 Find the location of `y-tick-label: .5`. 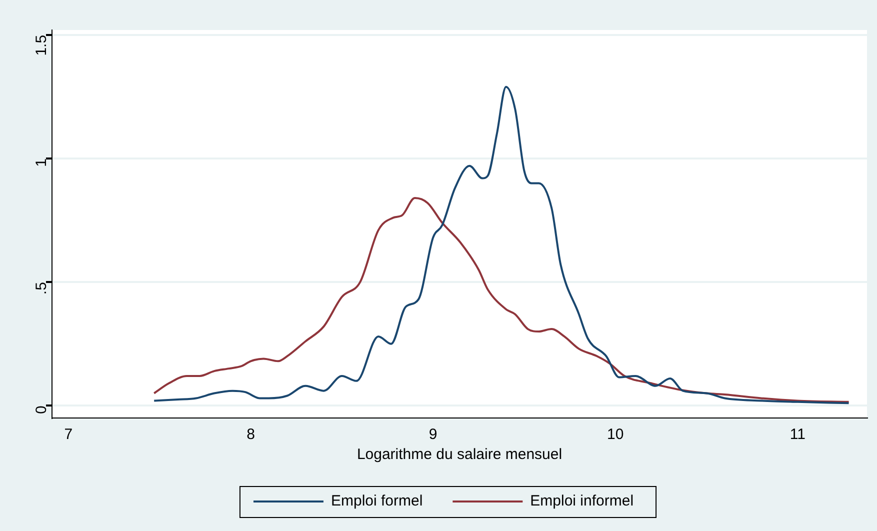

y-tick-label: .5 is located at coordinates (41, 288).